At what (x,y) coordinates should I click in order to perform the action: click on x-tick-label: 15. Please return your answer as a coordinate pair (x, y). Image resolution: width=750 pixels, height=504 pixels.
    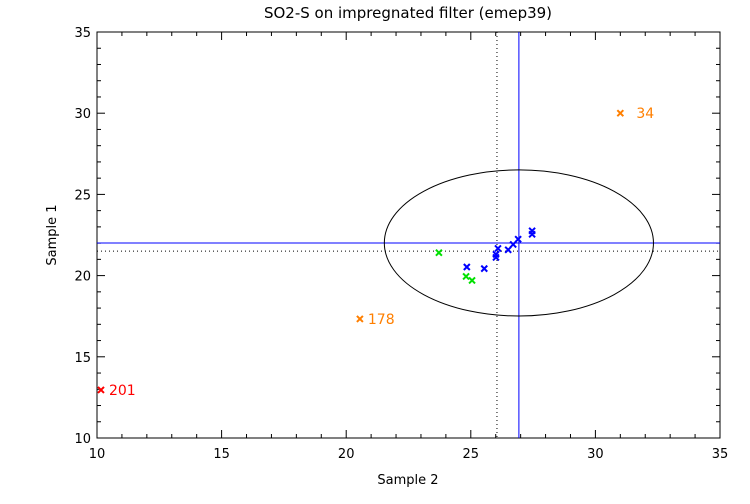
    Looking at the image, I should click on (221, 454).